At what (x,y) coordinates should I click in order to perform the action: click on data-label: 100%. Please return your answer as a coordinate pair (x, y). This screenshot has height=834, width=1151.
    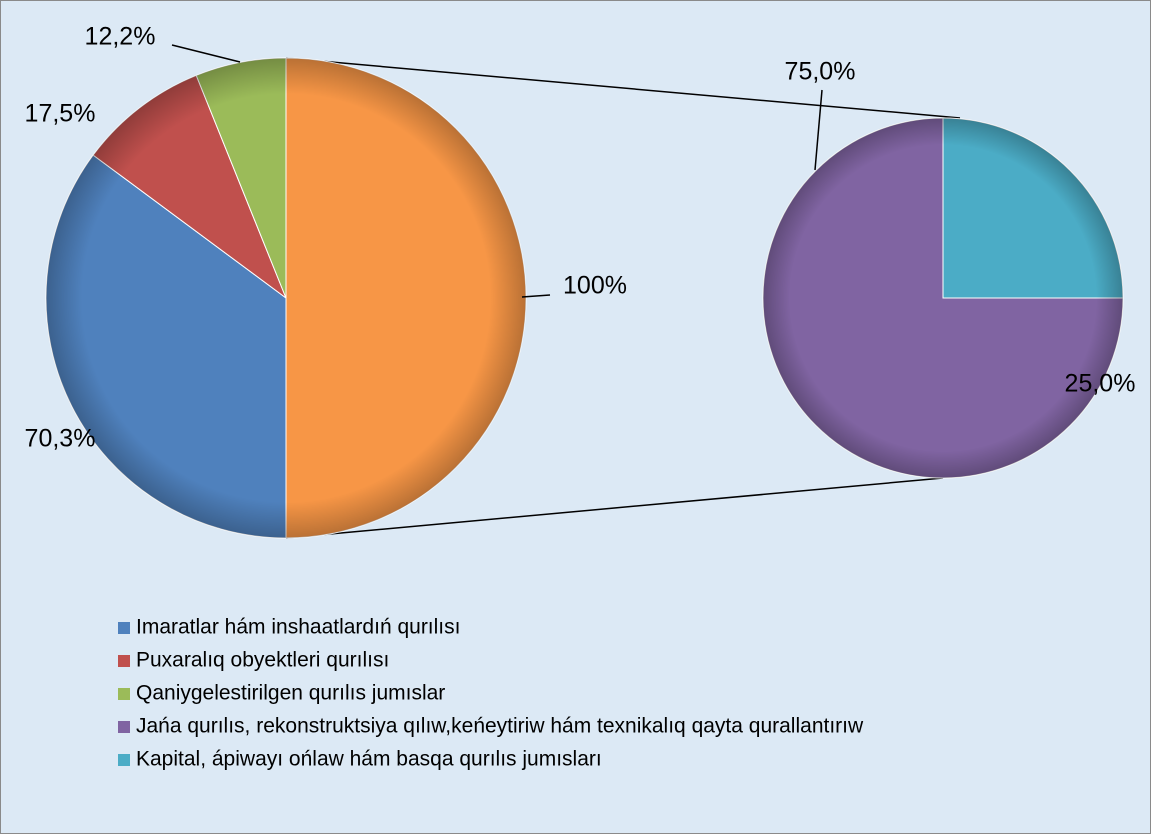
    Looking at the image, I should click on (595, 286).